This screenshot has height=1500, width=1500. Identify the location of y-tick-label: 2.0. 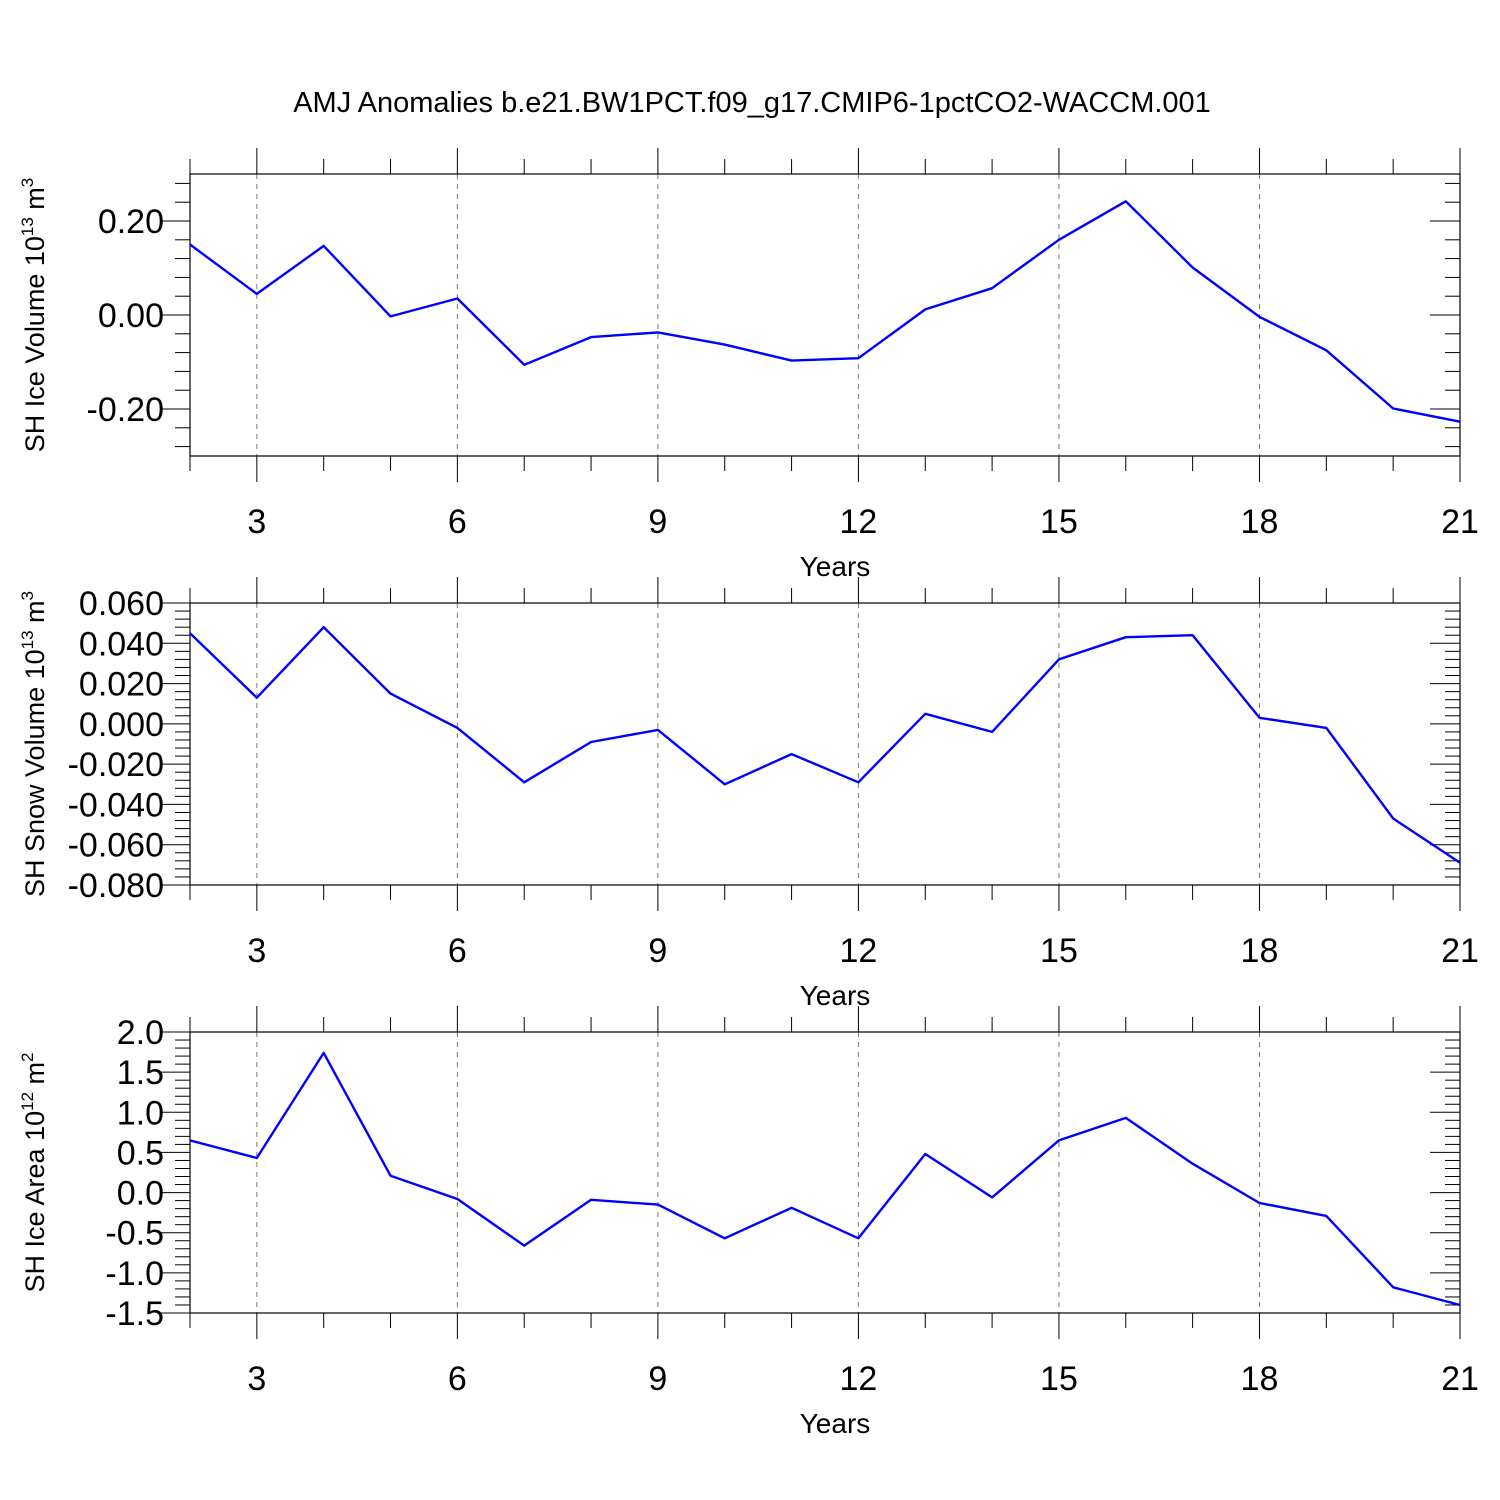
(140, 1033).